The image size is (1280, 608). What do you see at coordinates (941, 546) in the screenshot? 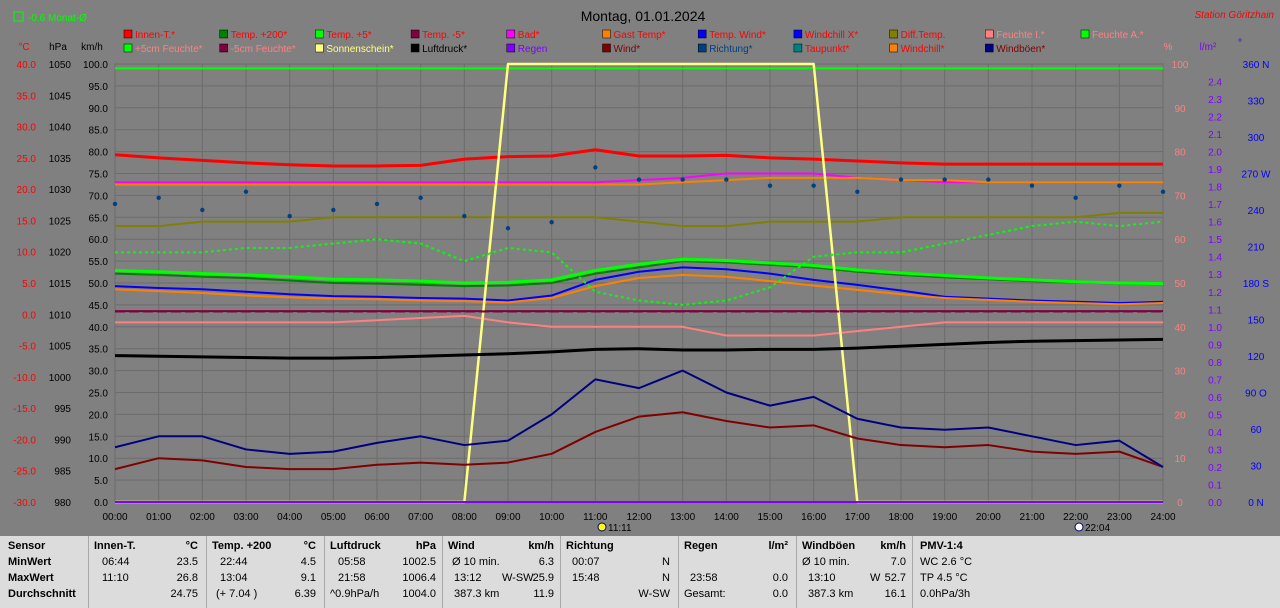
I see `pmv-title: PMV-1:4` at bounding box center [941, 546].